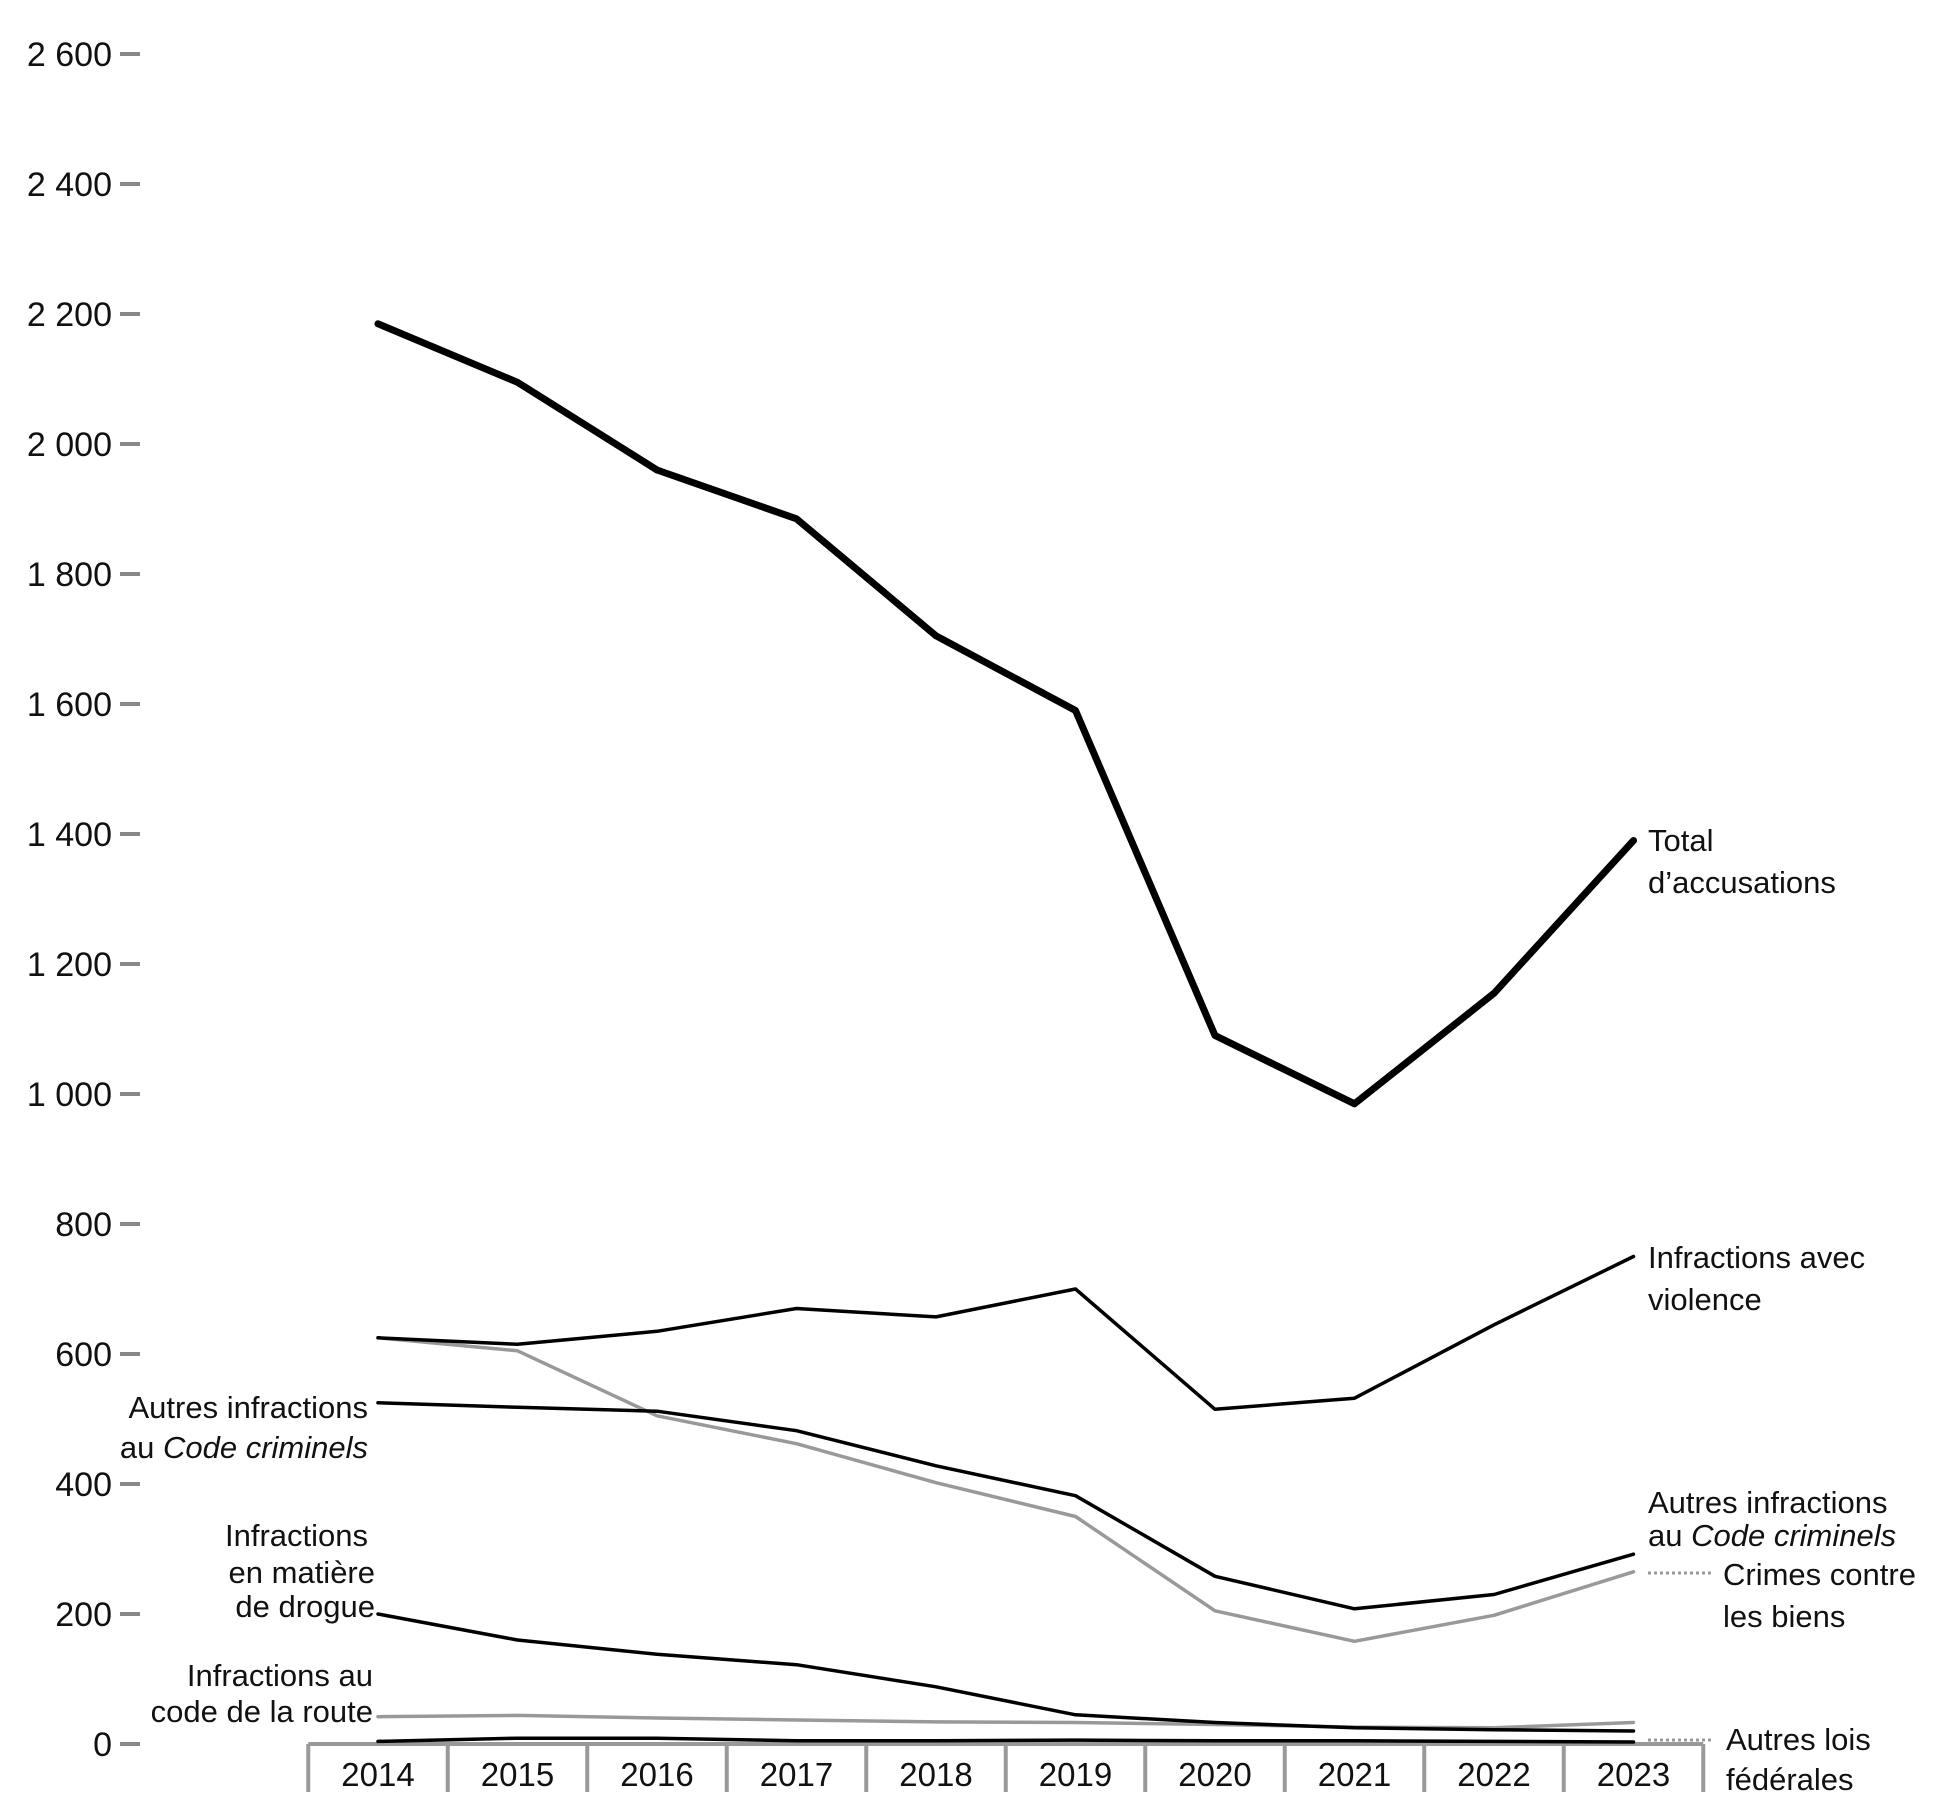 The height and width of the screenshot is (1800, 1950). Describe the element at coordinates (1768, 1502) in the screenshot. I see `label-othercc-right-line1: Autres infractions` at that location.